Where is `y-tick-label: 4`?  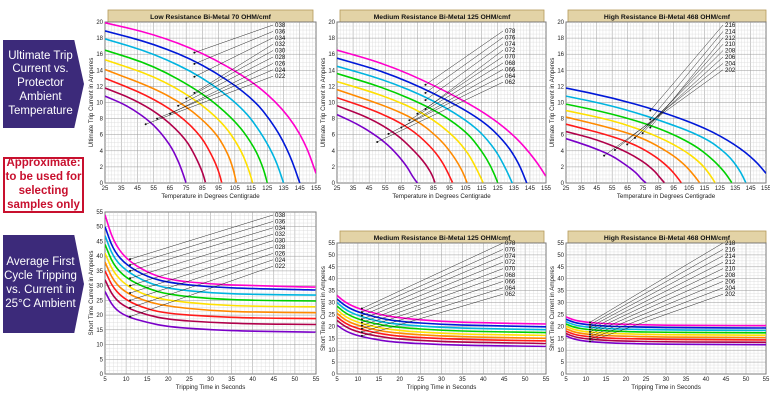 y-tick-label: 4 is located at coordinates (102, 152).